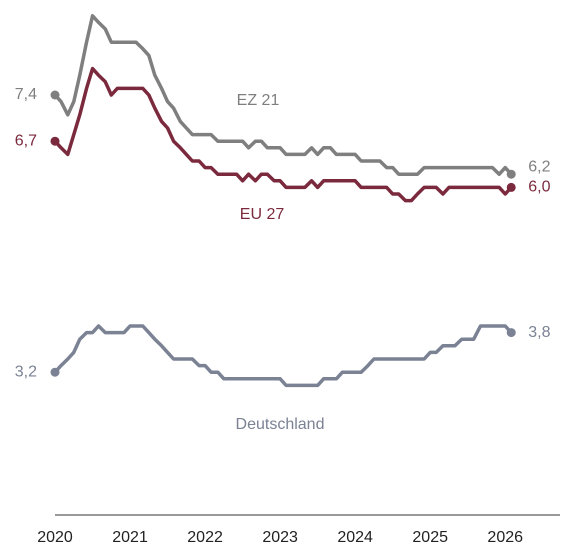 Image resolution: width=561 pixels, height=546 pixels. What do you see at coordinates (539, 166) in the screenshot?
I see `value-label: 6,2` at bounding box center [539, 166].